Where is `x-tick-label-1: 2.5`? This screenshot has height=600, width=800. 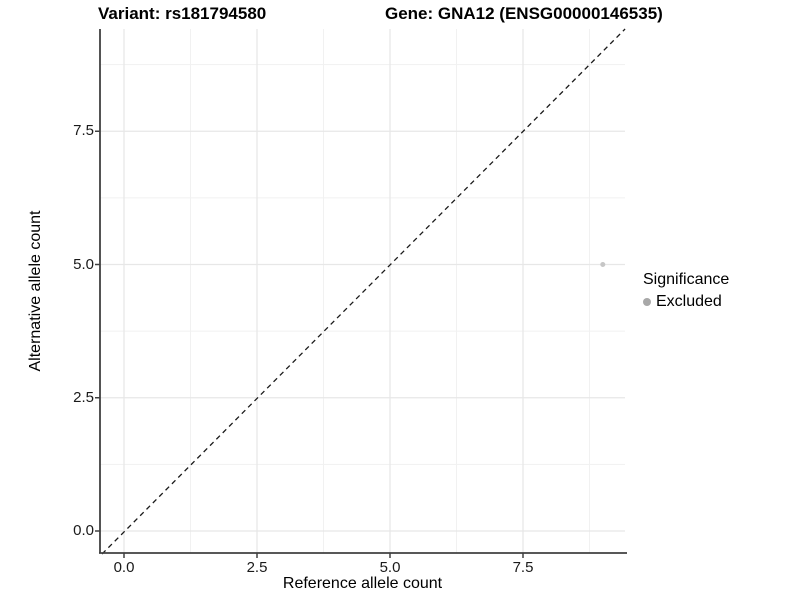
x-tick-label-1: 2.5 is located at coordinates (257, 567).